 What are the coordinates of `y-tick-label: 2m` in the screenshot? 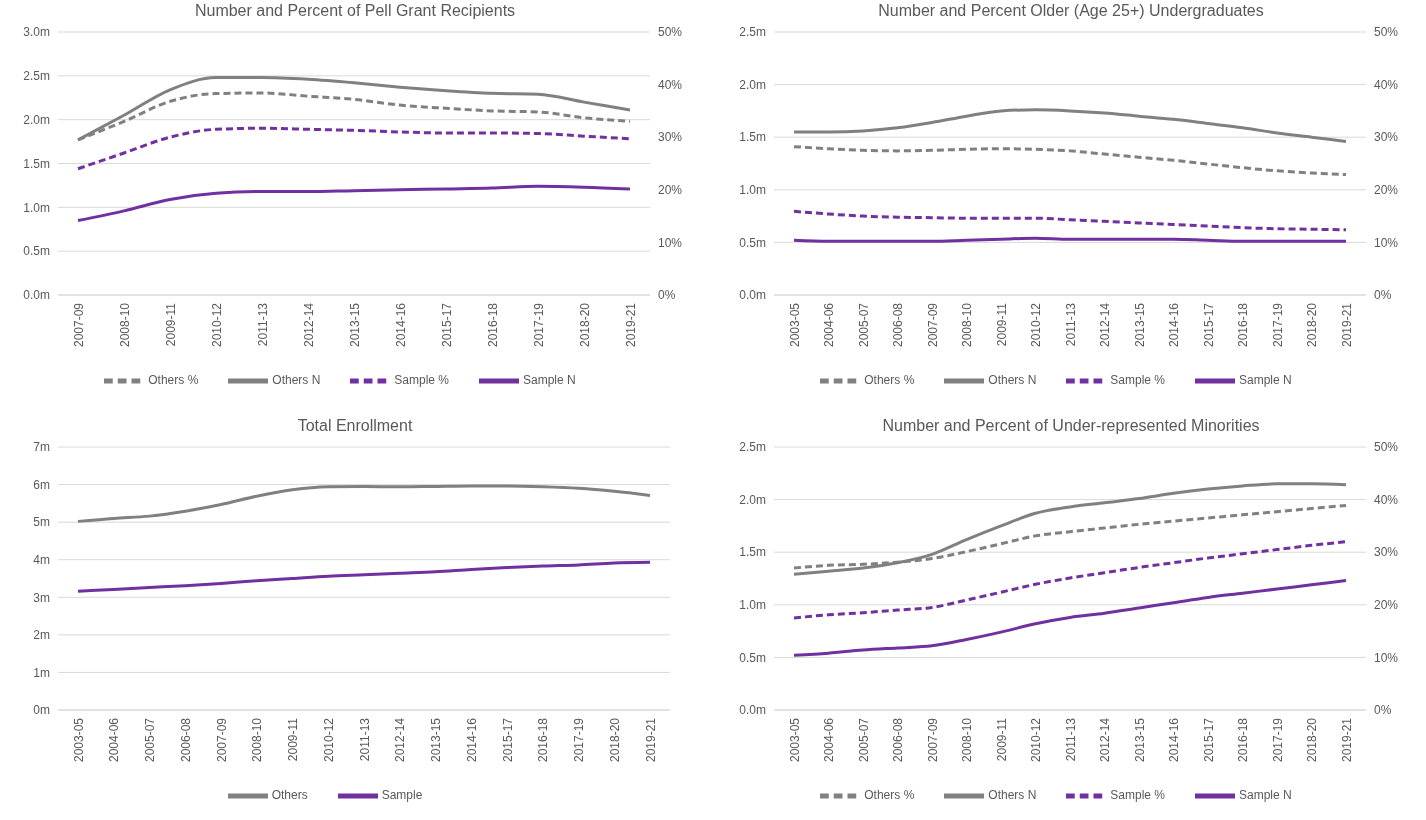 It's located at (41, 635).